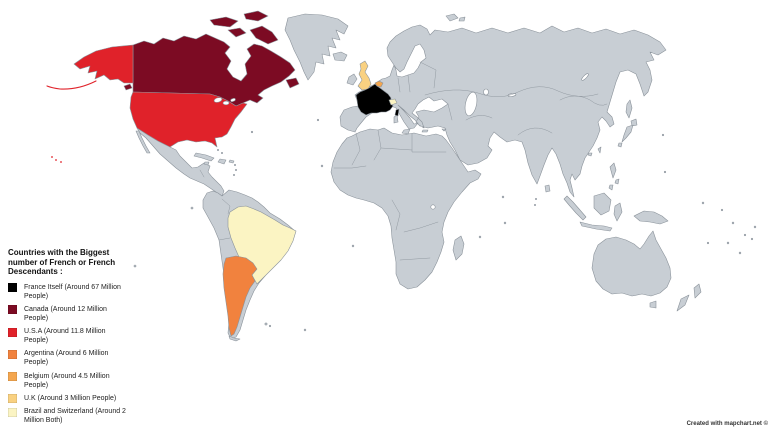 This screenshot has height=441, width=780. Describe the element at coordinates (627, 133) in the screenshot. I see `country-japan-honshu` at that location.